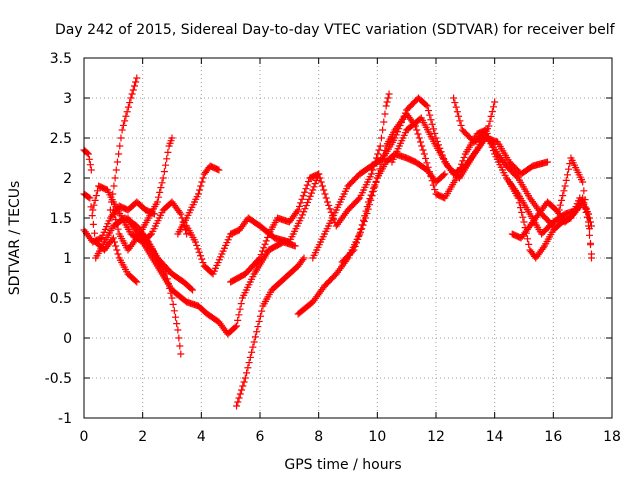  I want to click on y-tick-label: -1, so click(65, 419).